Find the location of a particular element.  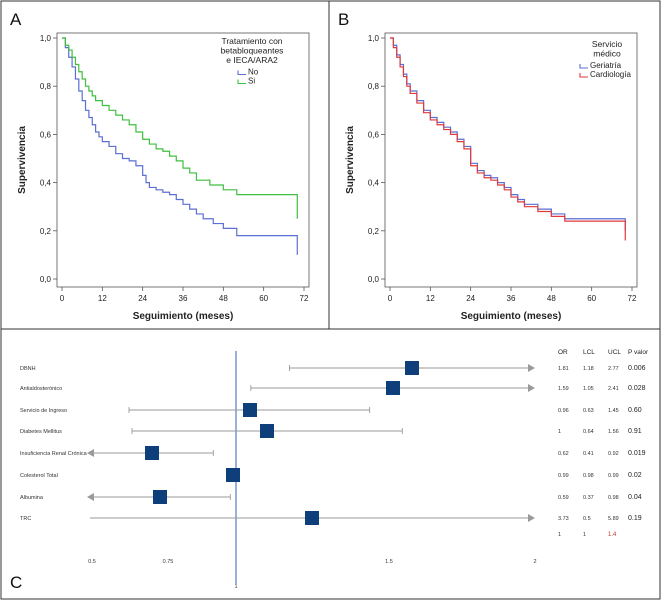

lcl-value: 0.37 is located at coordinates (588, 498).